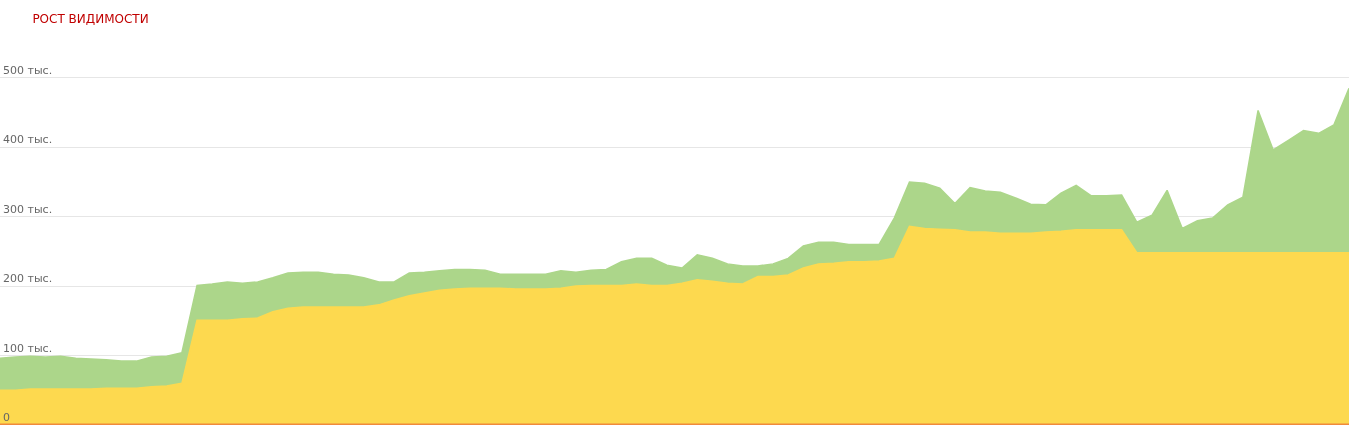  What do you see at coordinates (90, 19) in the screenshot?
I see `text: РОСТ ВИДИМОСТИ` at bounding box center [90, 19].